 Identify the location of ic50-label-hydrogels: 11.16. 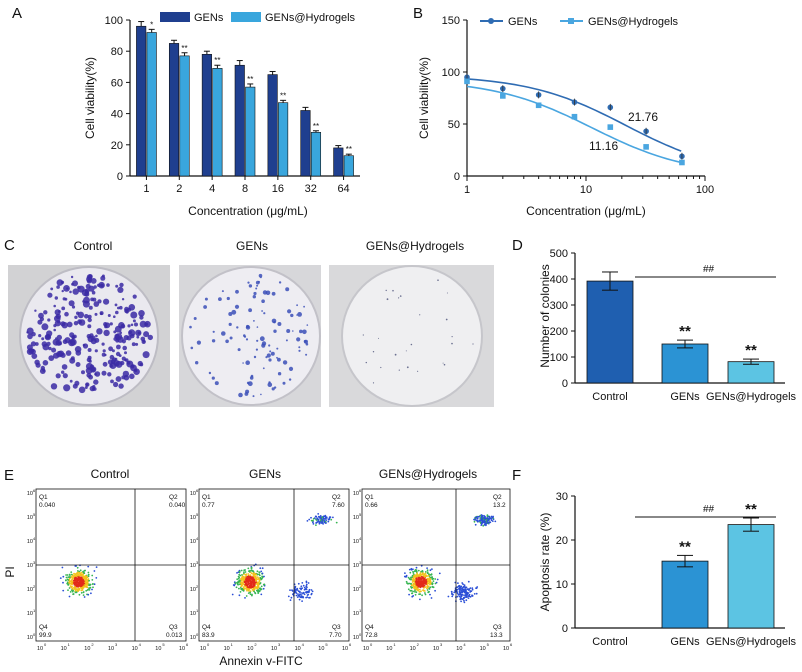
(603, 146).